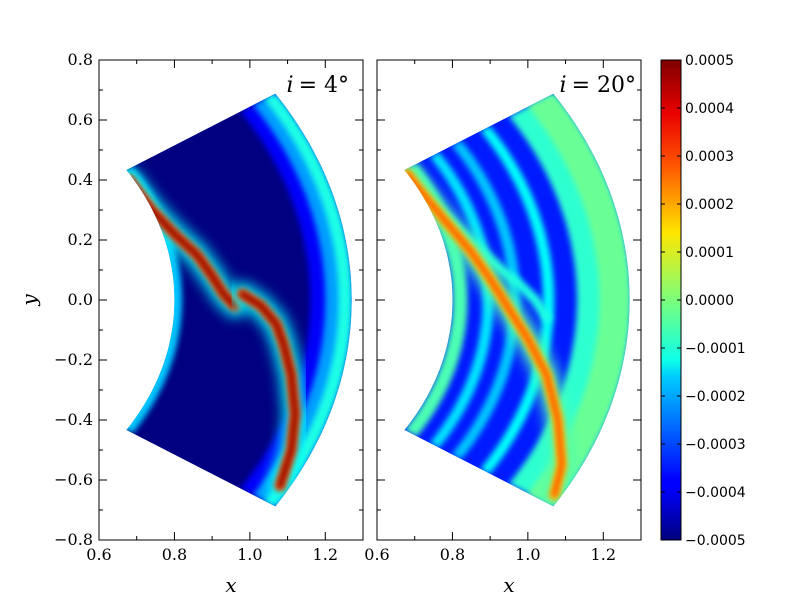 Image resolution: width=800 pixels, height=600 pixels. Describe the element at coordinates (80, 179) in the screenshot. I see `panel-left-ytick-label: 0.4` at that location.